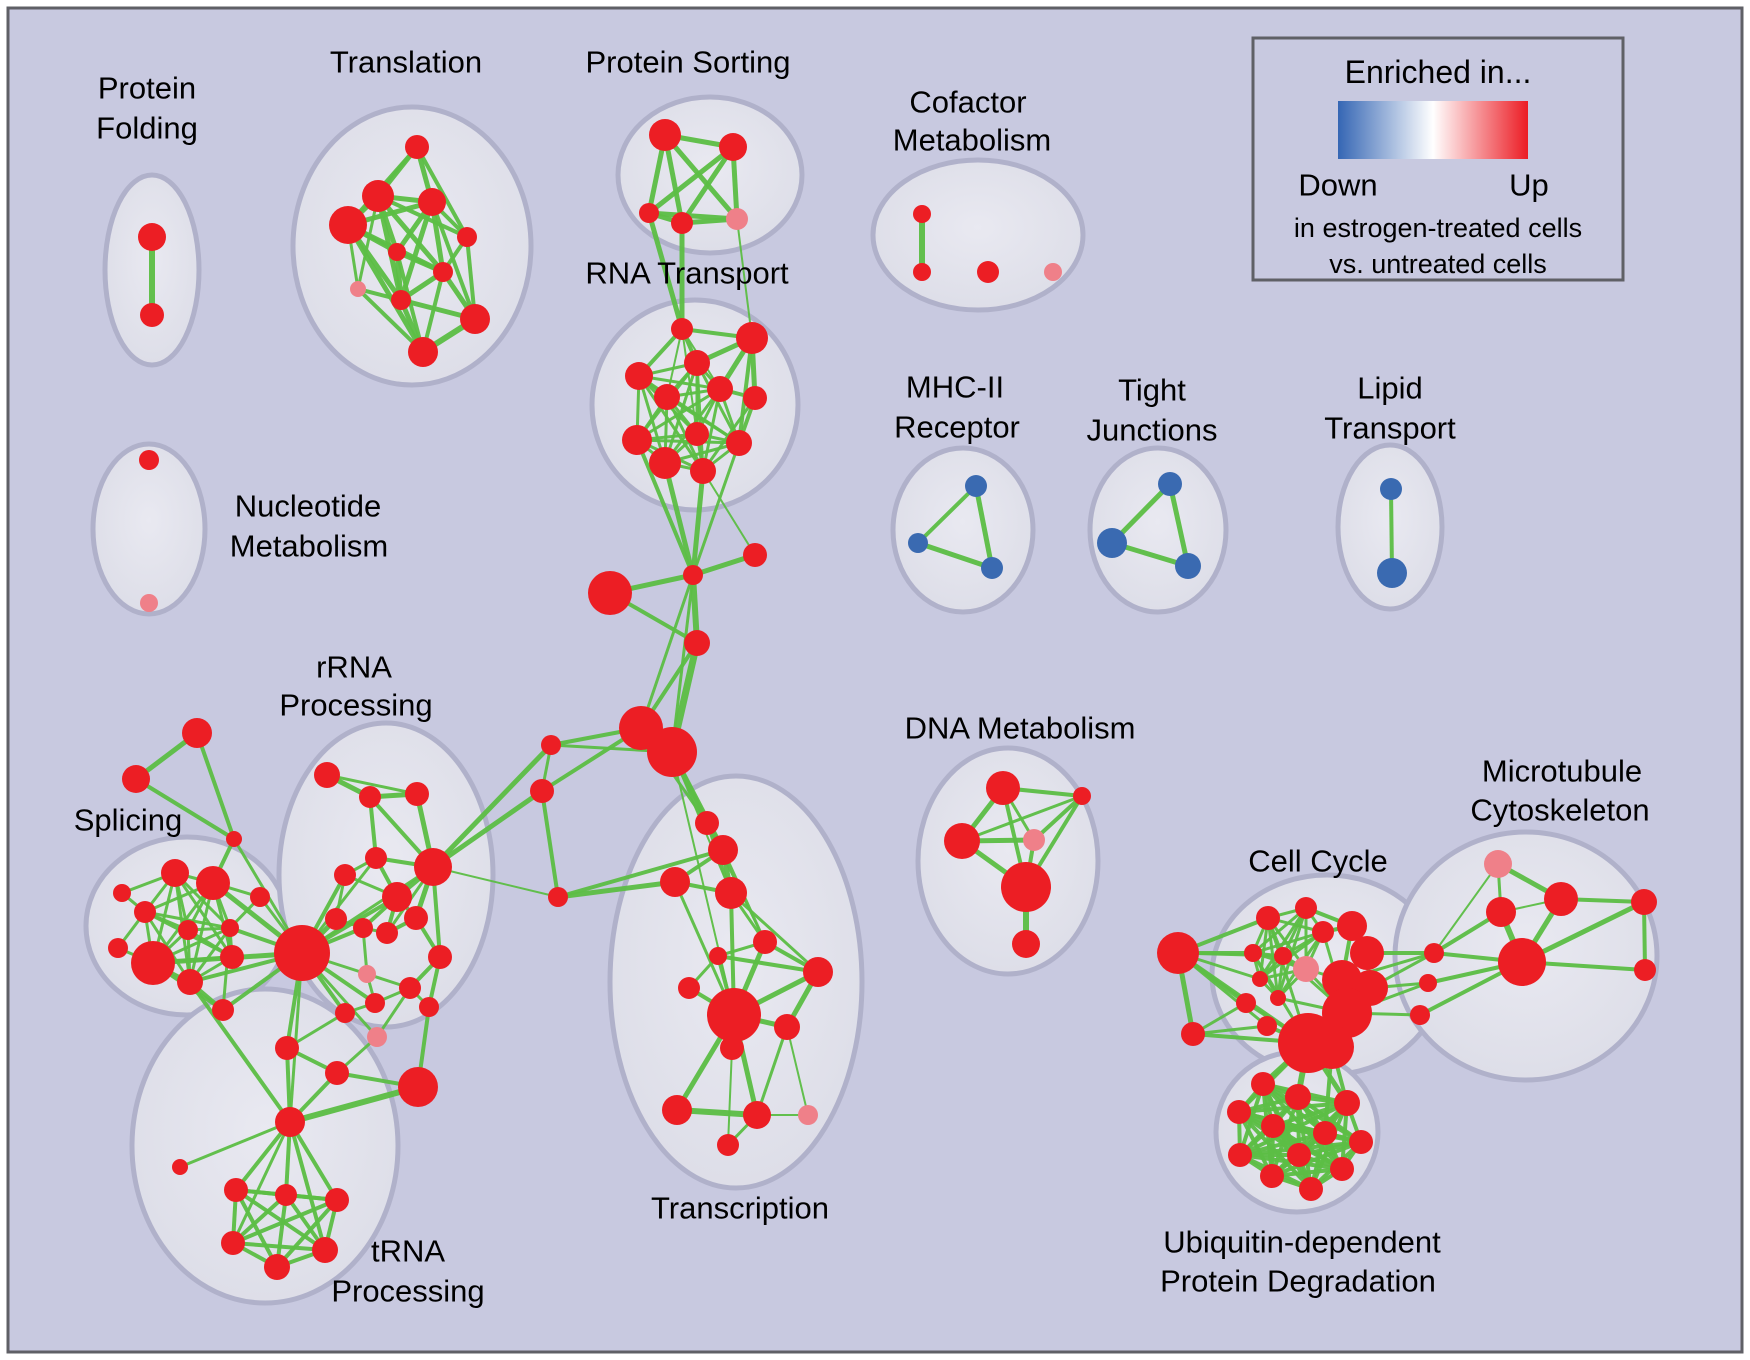 This screenshot has width=1750, height=1360. What do you see at coordinates (1082, 796) in the screenshot?
I see `node-DM2` at bounding box center [1082, 796].